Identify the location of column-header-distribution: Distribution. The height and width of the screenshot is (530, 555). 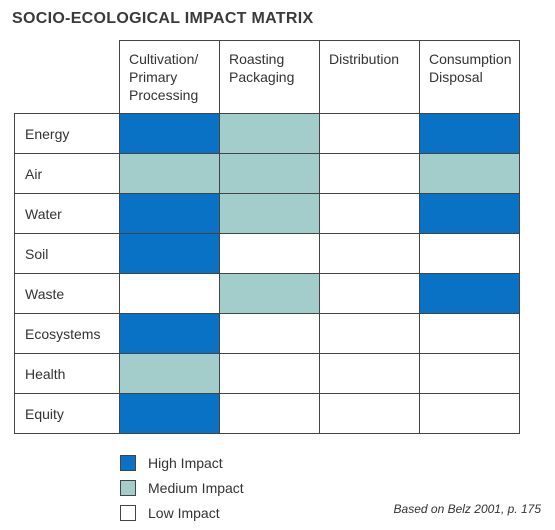
(369, 77).